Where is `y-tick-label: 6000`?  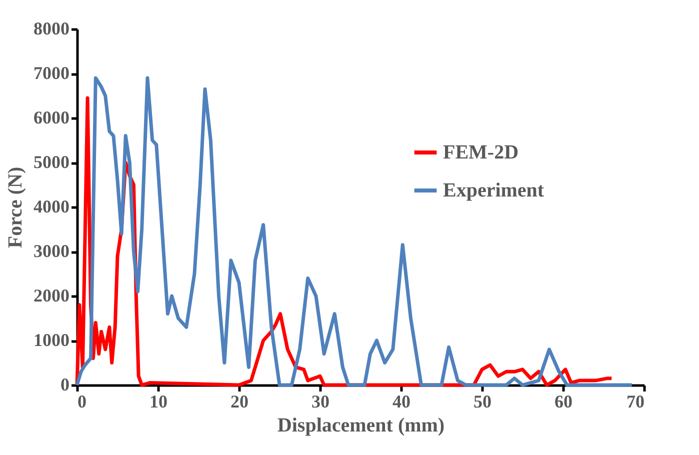 y-tick-label: 6000 is located at coordinates (52, 118).